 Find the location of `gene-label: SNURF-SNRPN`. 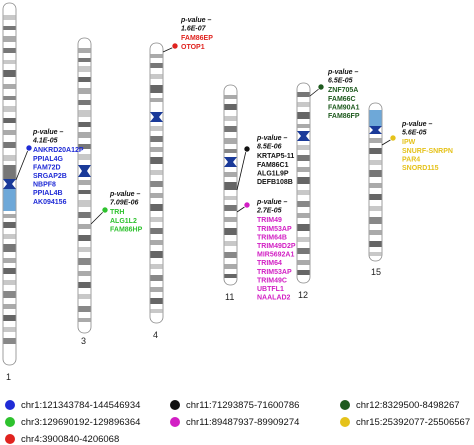

gene-label: SNURF-SNRPN is located at coordinates (427, 151).